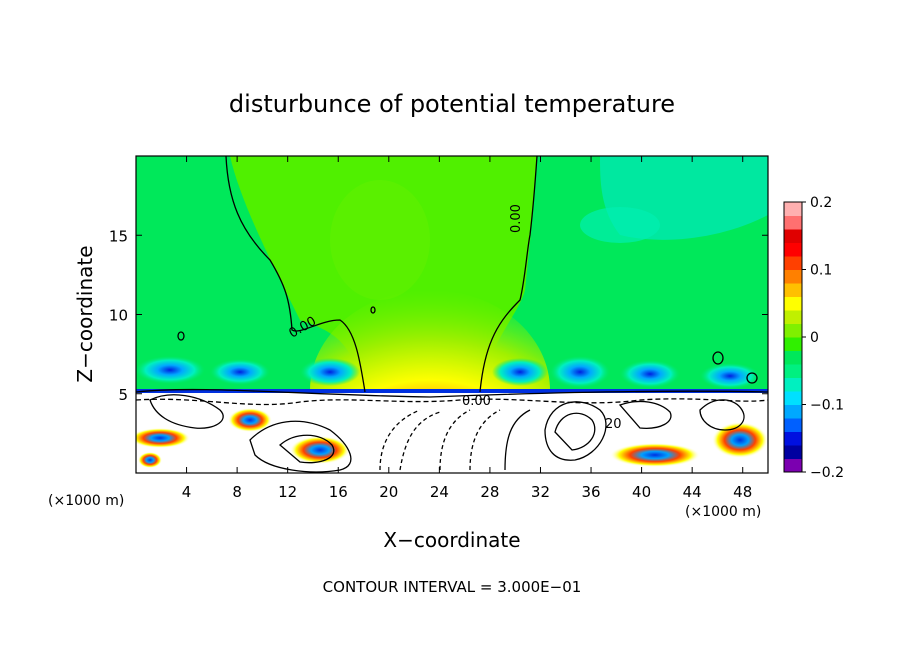 The height and width of the screenshot is (654, 904). What do you see at coordinates (489, 492) in the screenshot?
I see `x-tick-label: 28` at bounding box center [489, 492].